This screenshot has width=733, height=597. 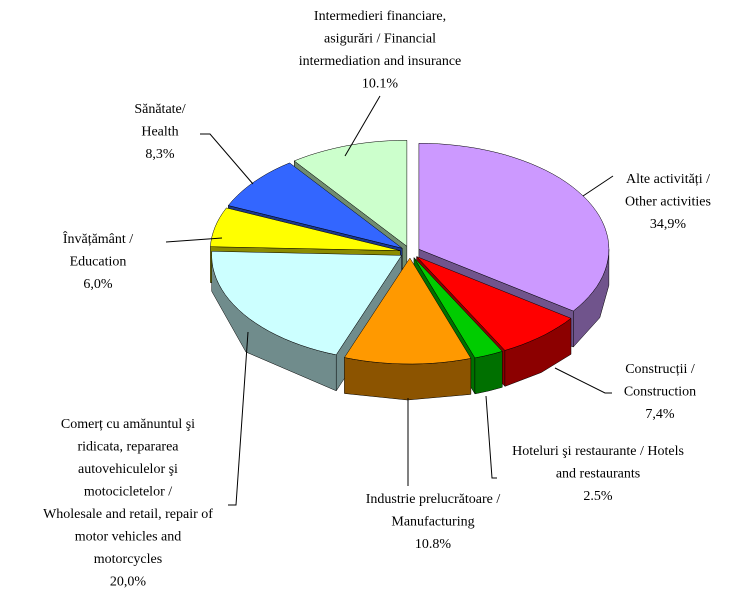 I want to click on slice-label: Education, so click(x=98, y=262).